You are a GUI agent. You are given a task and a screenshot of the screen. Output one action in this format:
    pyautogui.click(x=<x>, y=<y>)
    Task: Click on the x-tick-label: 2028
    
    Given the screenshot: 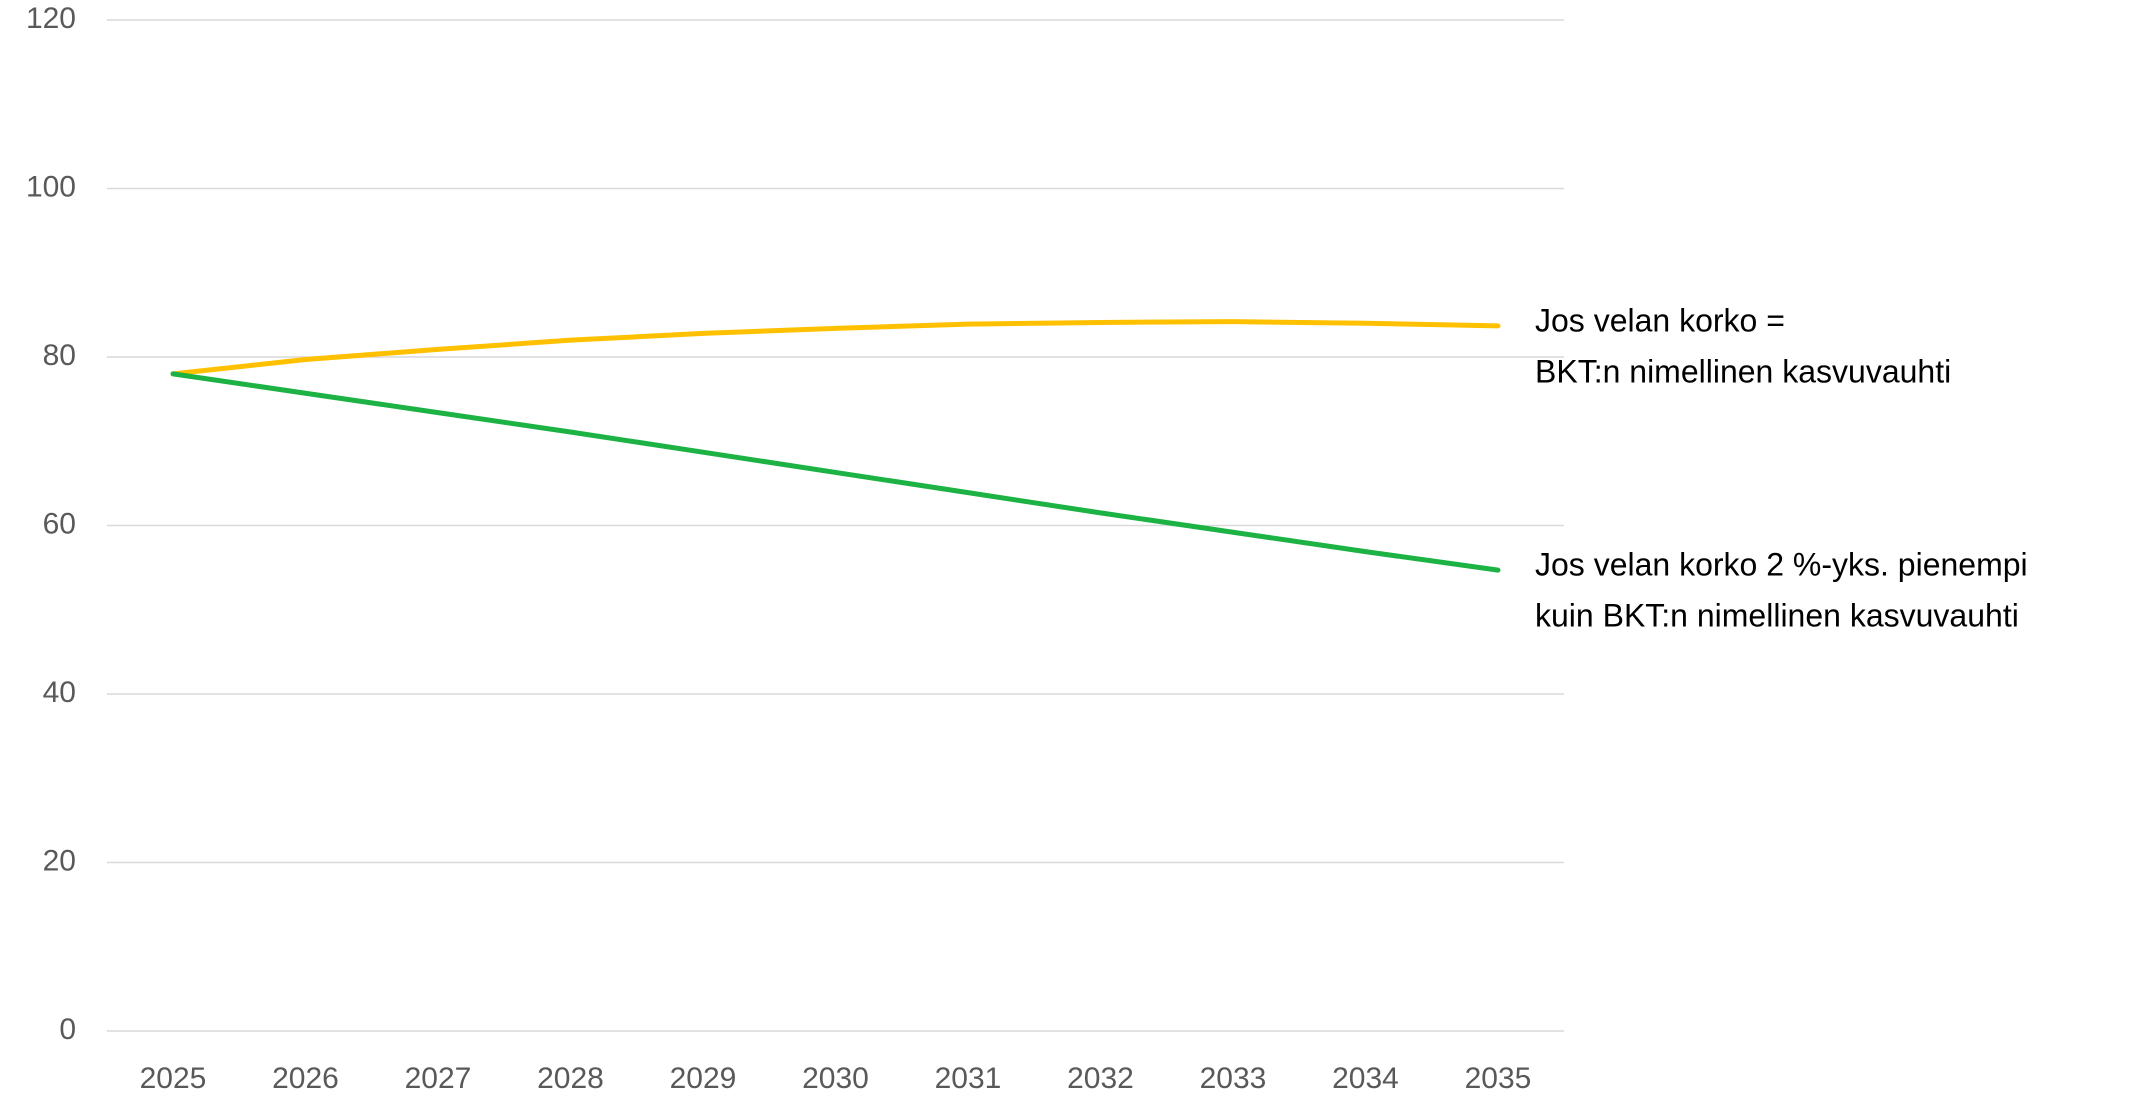 What is the action you would take?
    pyautogui.click(x=570, y=1078)
    